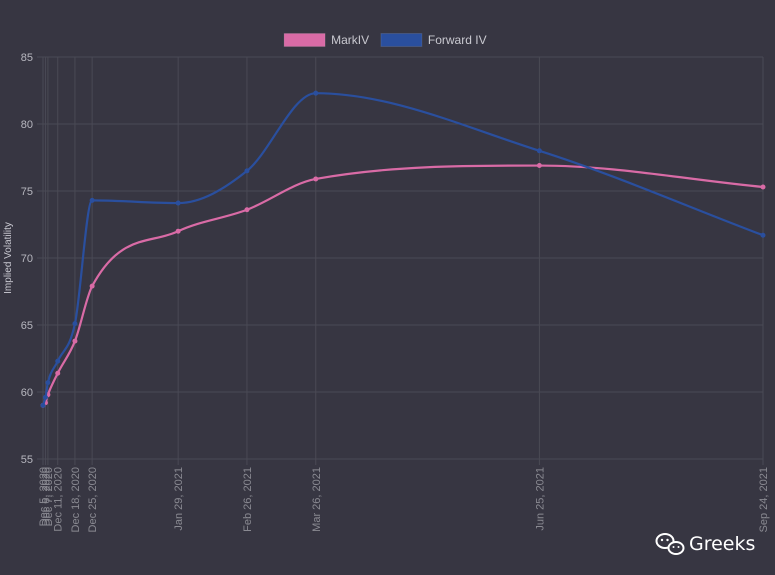 The width and height of the screenshot is (775, 575). Describe the element at coordinates (27, 326) in the screenshot. I see `y-tick-label: 65` at that location.